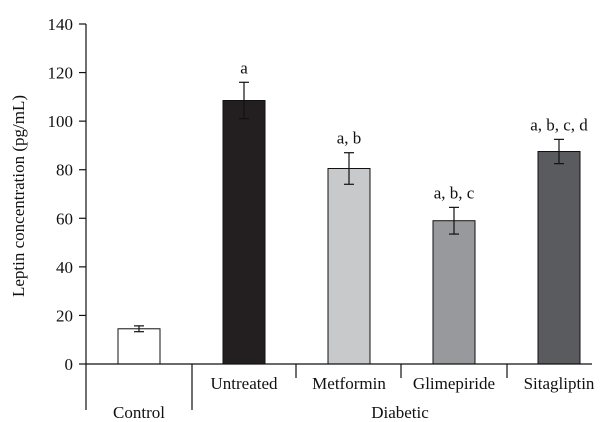 This screenshot has width=607, height=422. I want to click on x-tick-label: Metformin, so click(349, 383).